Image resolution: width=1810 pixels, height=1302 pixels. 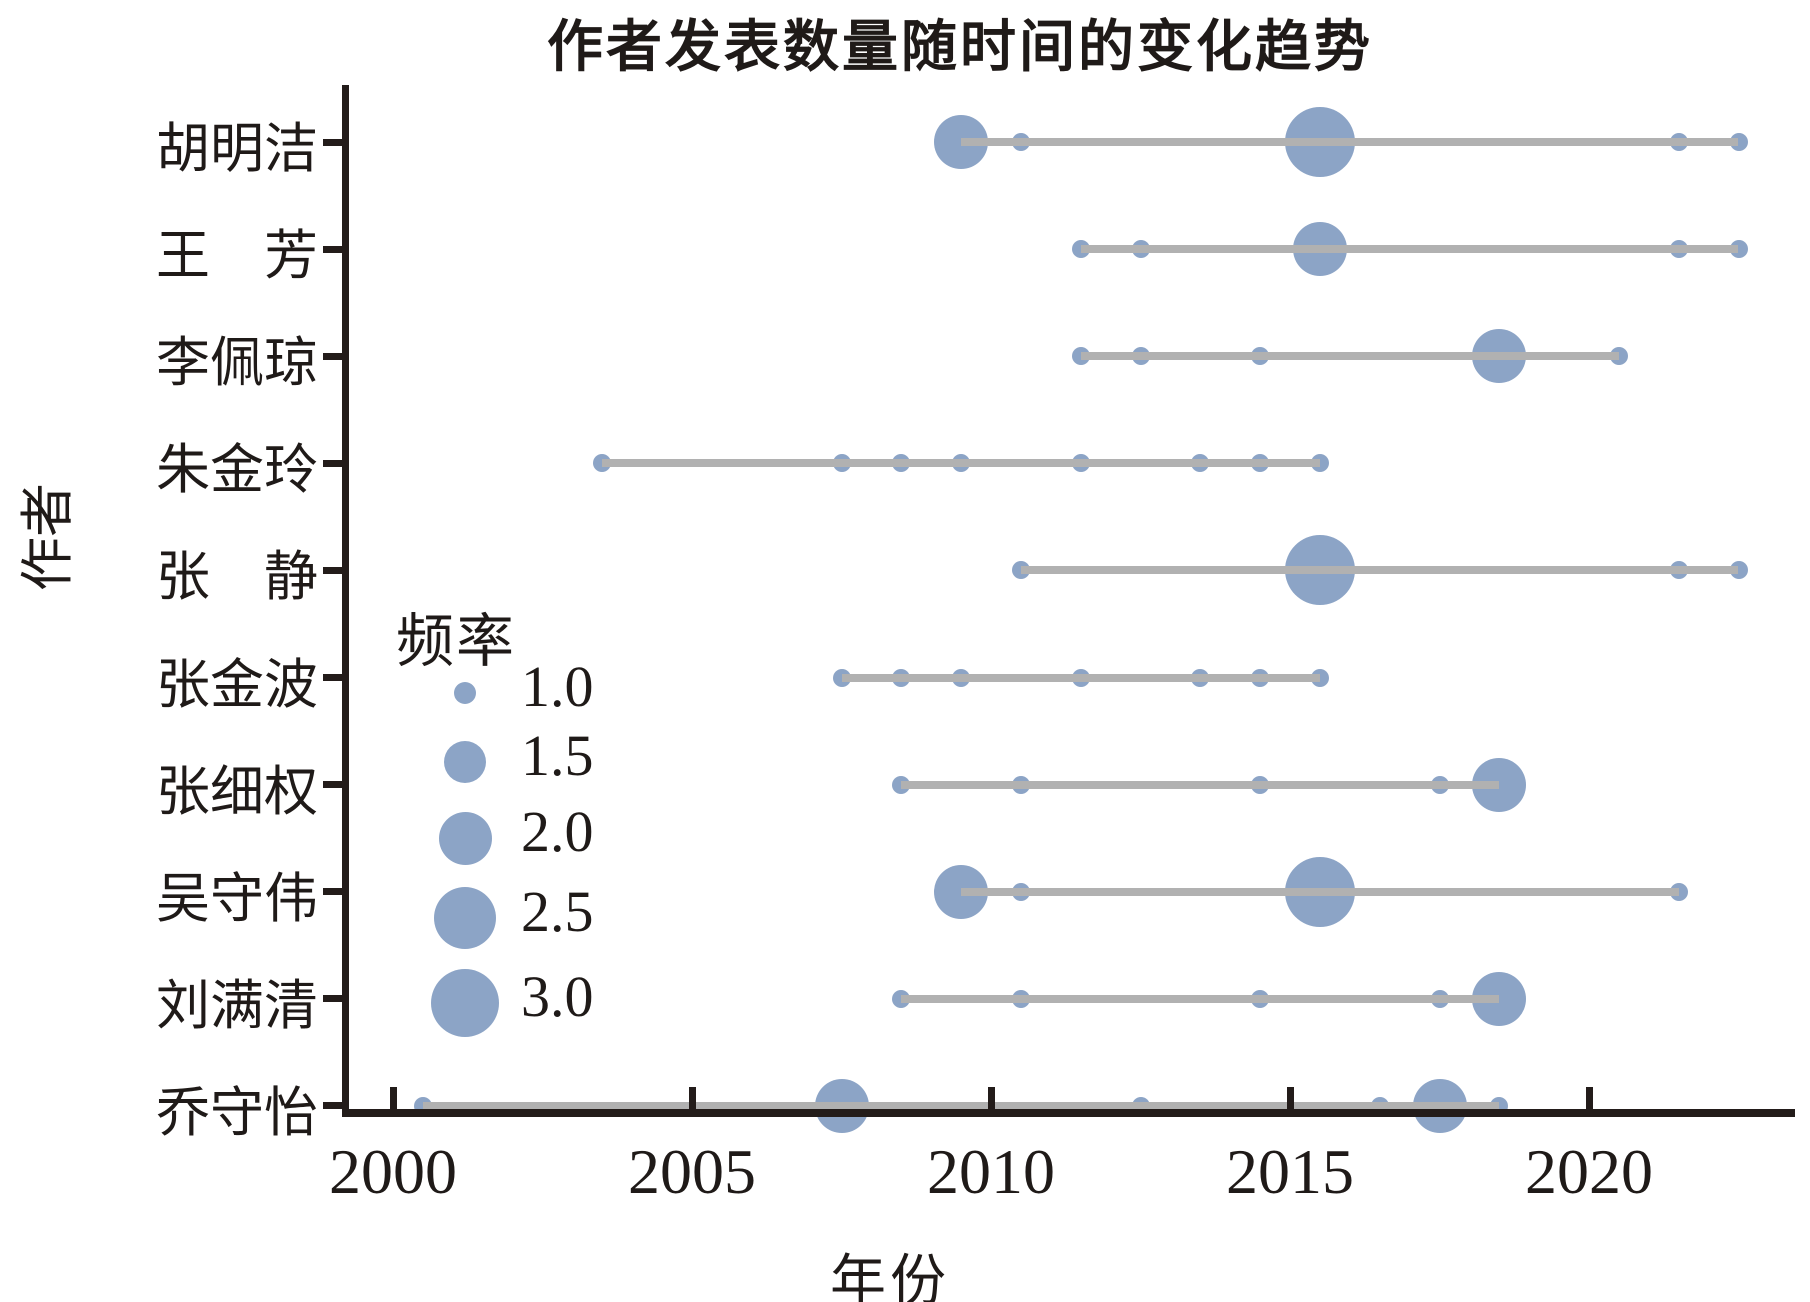 I want to click on legend-value-label: 3.0, so click(x=557, y=996).